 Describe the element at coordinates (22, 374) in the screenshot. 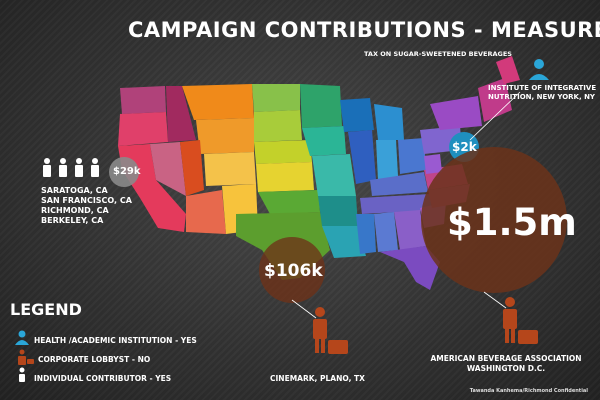

I see `legend-individual-icon` at that location.